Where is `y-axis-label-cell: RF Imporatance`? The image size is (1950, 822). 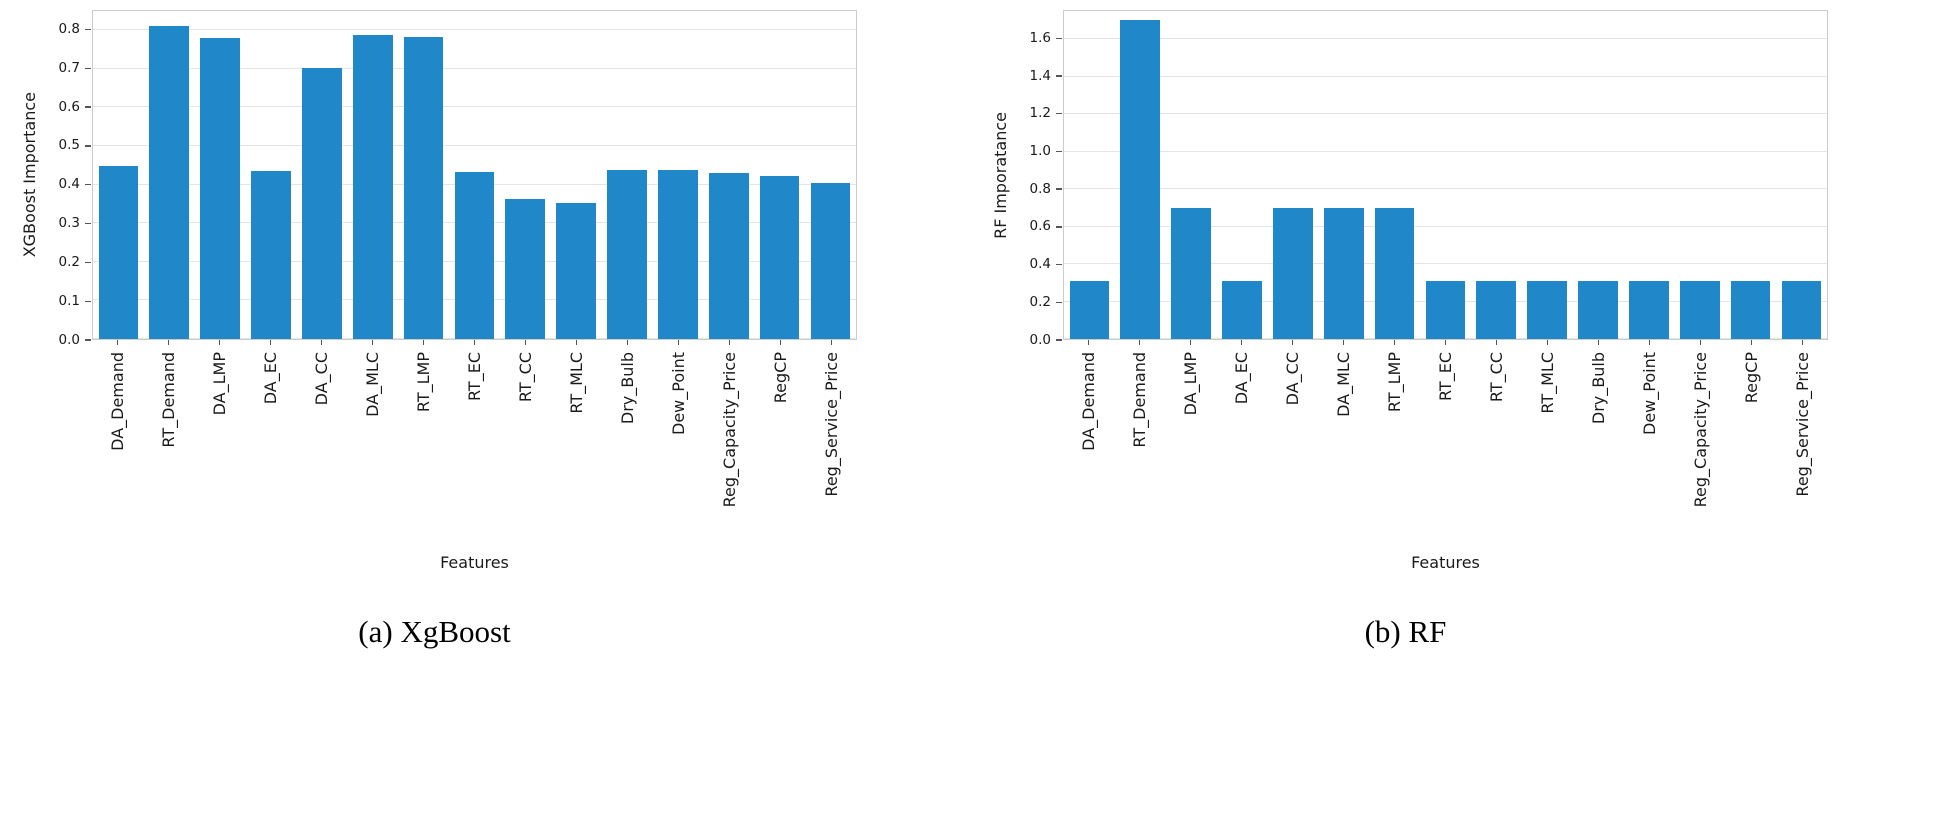 y-axis-label-cell: RF Imporatance is located at coordinates (1000, 175).